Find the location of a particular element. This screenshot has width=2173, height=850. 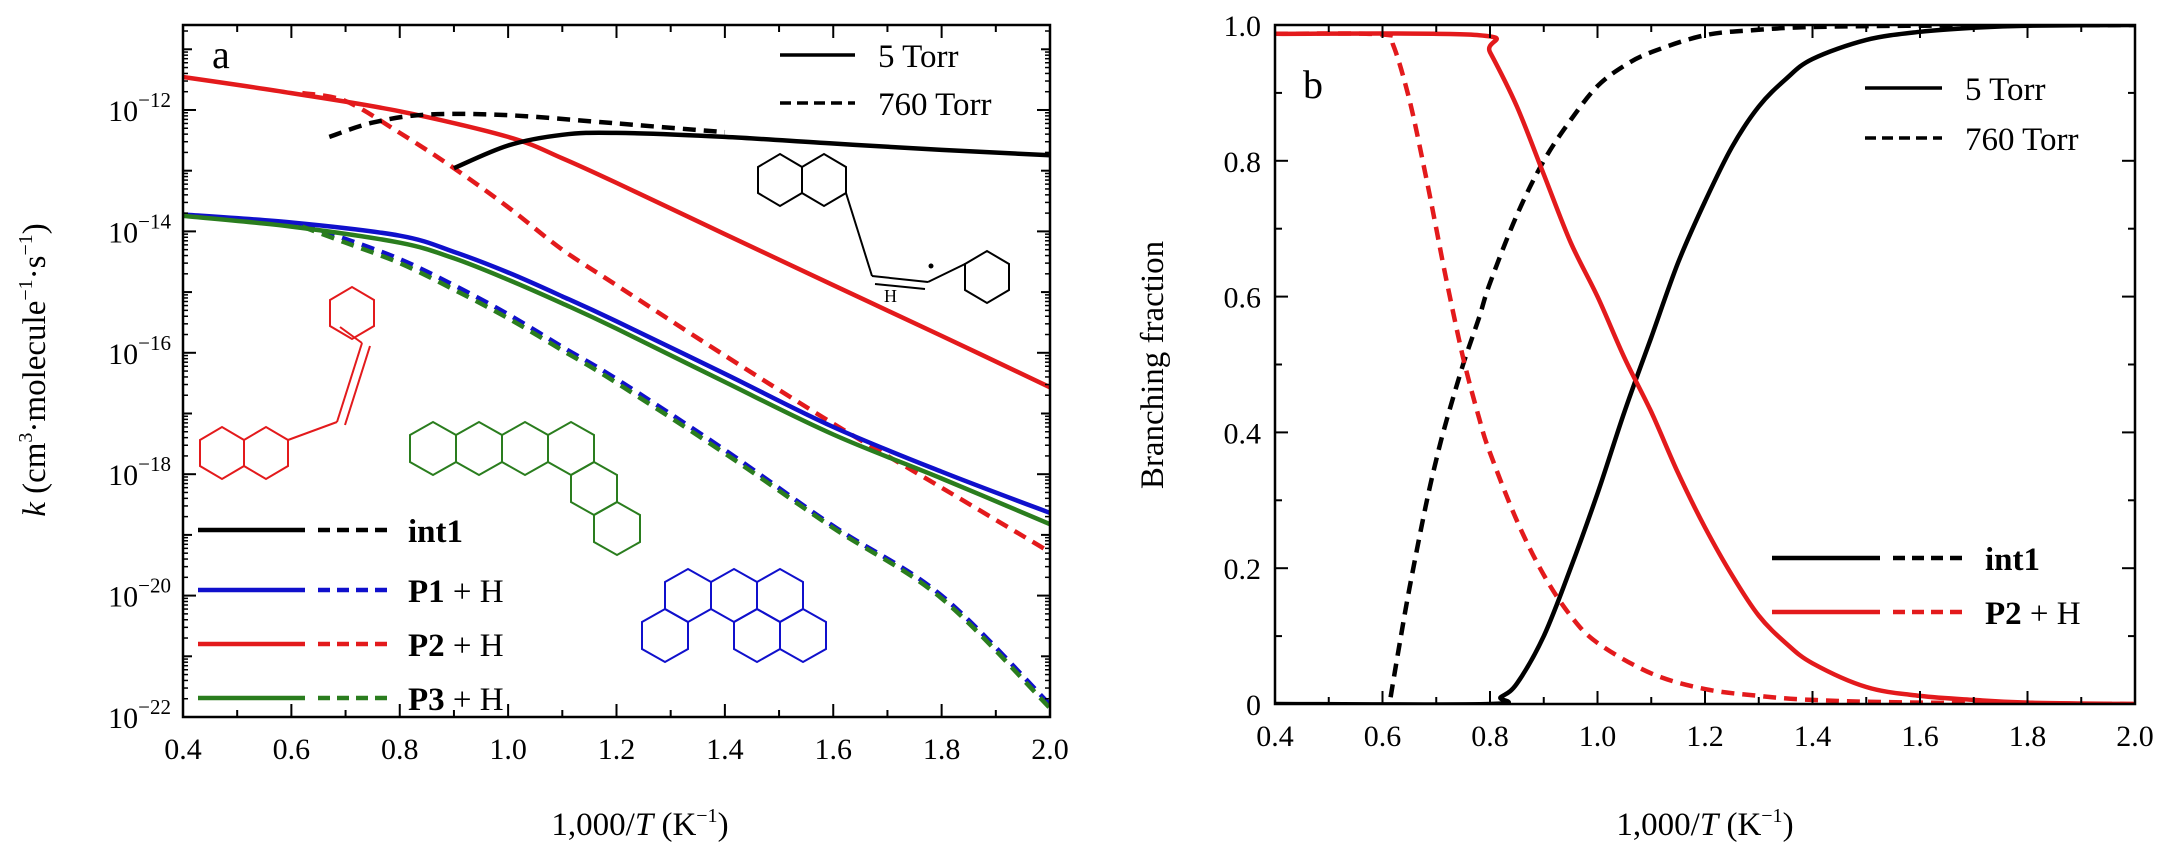

legend-p3: P3 + H is located at coordinates (351, 700).